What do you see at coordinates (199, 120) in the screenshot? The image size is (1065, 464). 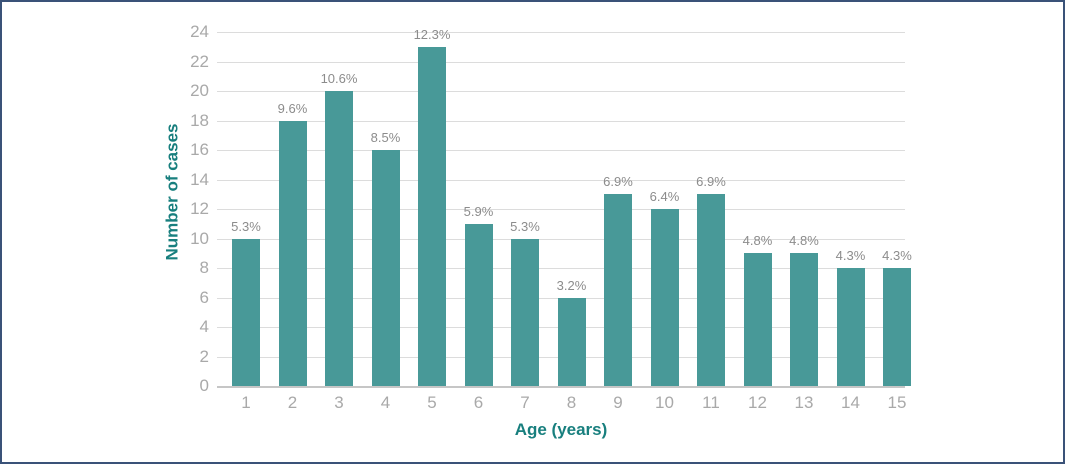 I see `y-tick-label: 18` at bounding box center [199, 120].